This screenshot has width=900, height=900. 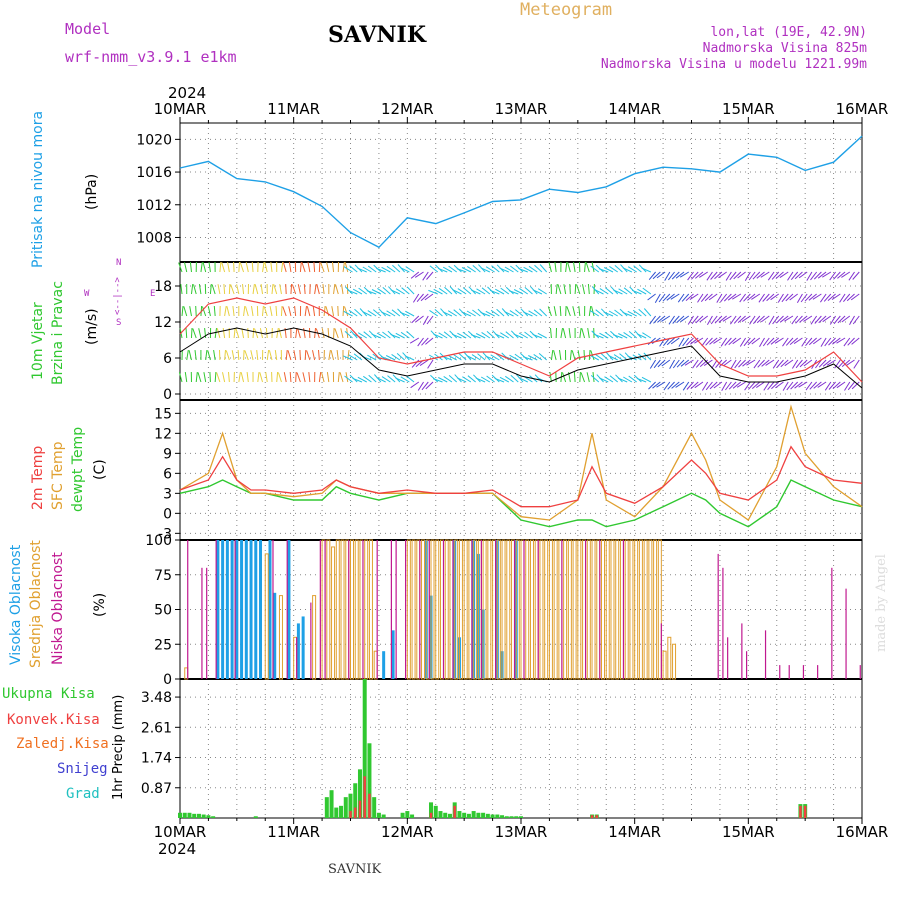 I want to click on temp2m-line, so click(x=521, y=476).